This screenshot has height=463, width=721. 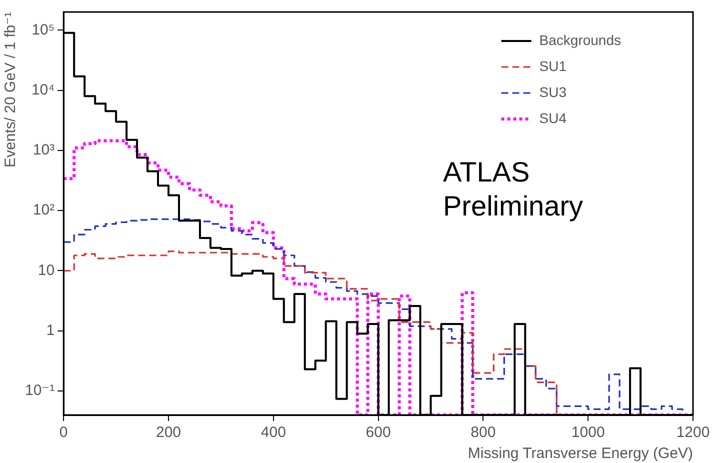 What do you see at coordinates (43, 210) in the screenshot?
I see `y-tick-label: 10²` at bounding box center [43, 210].